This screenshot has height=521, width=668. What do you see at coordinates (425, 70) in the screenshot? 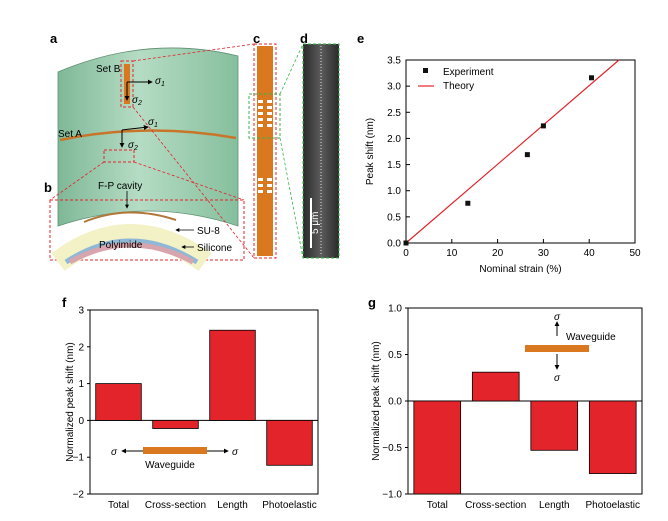
I see `chart-e-legend-marker-experiment` at bounding box center [425, 70].